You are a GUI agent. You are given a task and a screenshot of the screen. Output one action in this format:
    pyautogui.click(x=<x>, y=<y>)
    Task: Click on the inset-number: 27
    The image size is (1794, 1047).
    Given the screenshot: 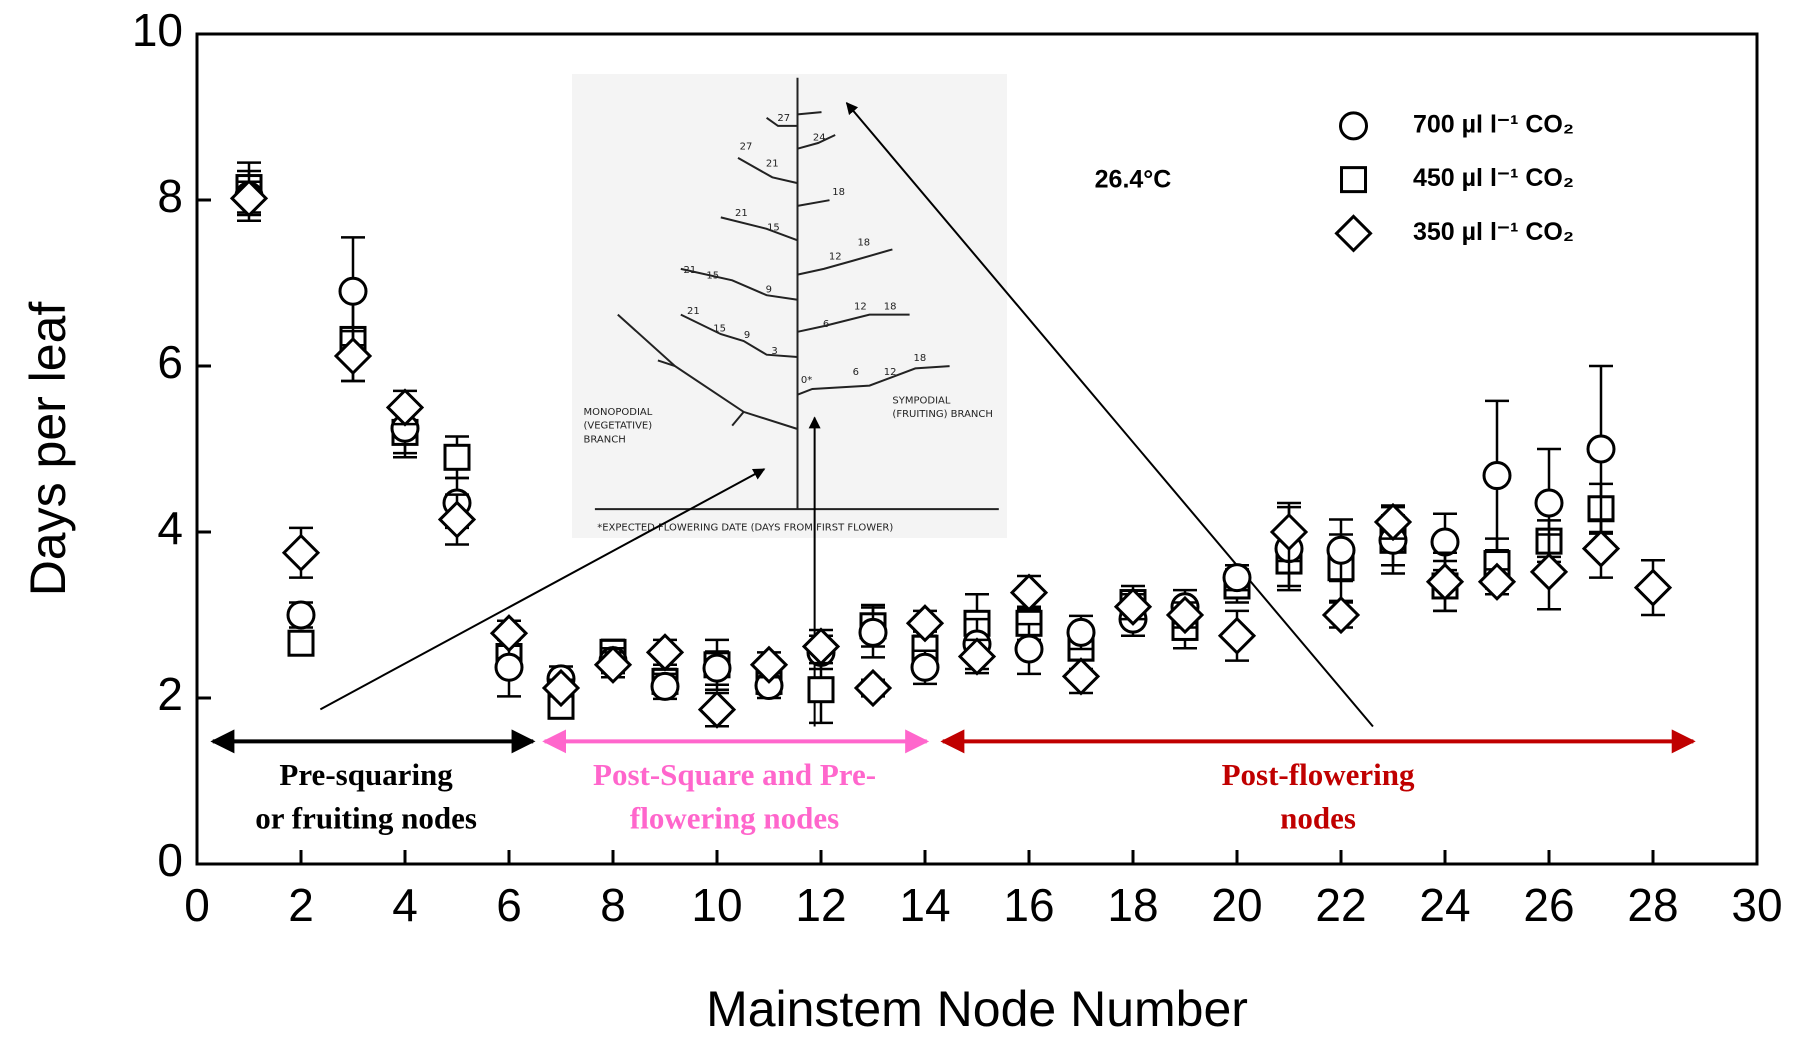 What is the action you would take?
    pyautogui.click(x=746, y=146)
    